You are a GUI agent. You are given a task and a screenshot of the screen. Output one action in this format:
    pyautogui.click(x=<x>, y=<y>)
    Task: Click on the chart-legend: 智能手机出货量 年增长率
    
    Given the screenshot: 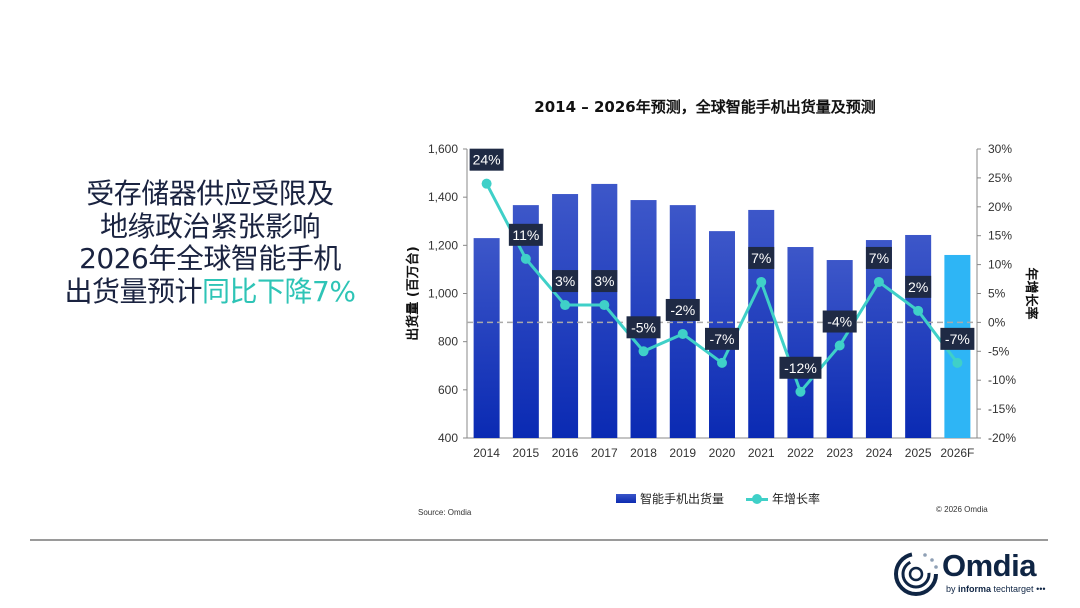 What is the action you would take?
    pyautogui.click(x=718, y=498)
    